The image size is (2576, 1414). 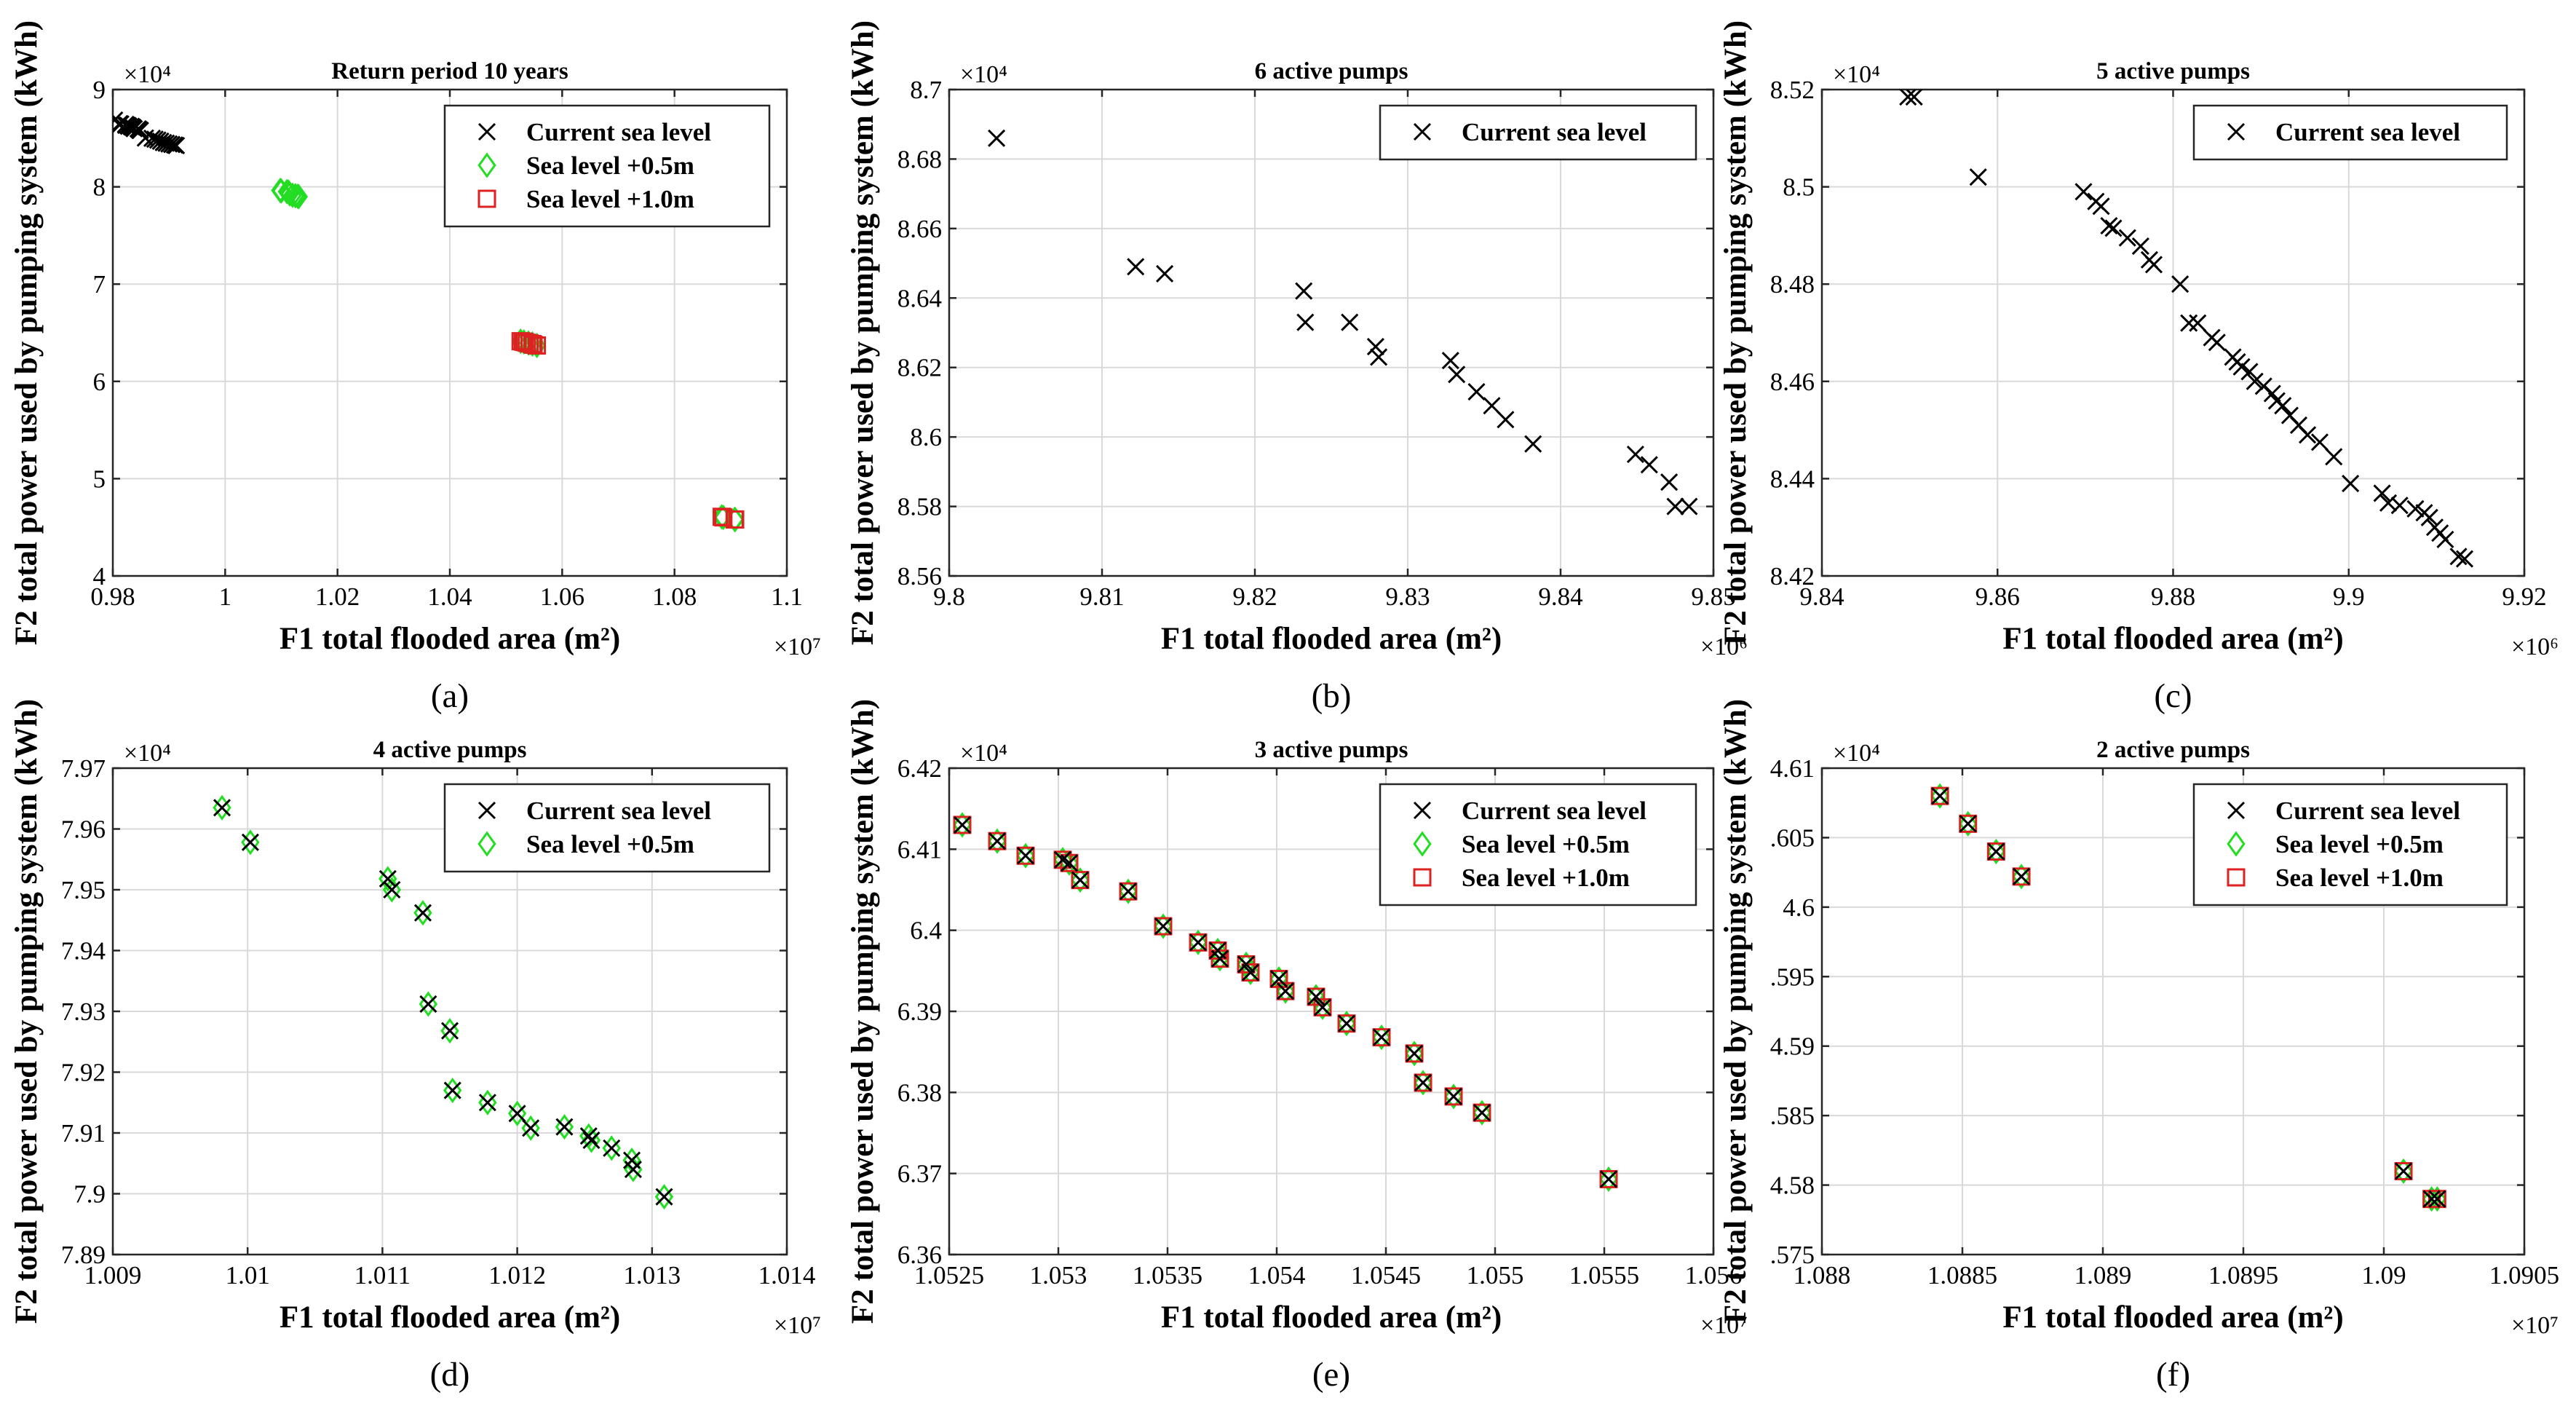 What do you see at coordinates (2535, 646) in the screenshot?
I see `x-exponent: ×10⁶` at bounding box center [2535, 646].